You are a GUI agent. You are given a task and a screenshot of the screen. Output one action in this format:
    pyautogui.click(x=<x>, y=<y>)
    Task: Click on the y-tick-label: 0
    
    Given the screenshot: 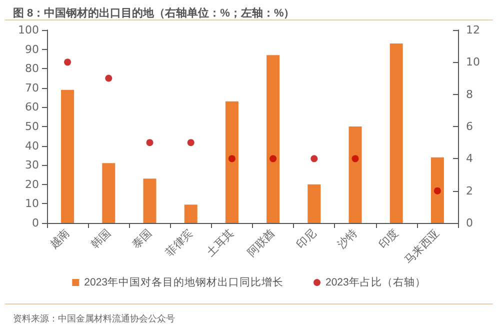 What is the action you would take?
    pyautogui.click(x=35, y=223)
    